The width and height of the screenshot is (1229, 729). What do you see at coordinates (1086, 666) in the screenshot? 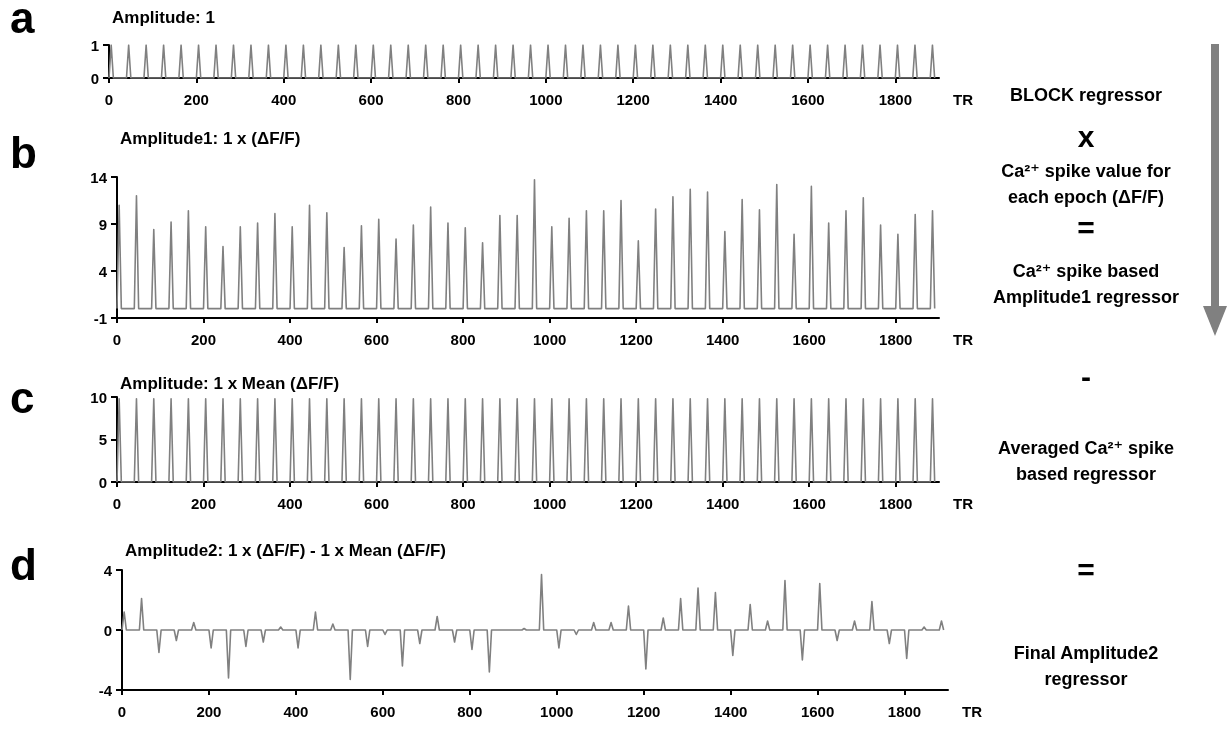
I see `text: Final Amplitude2 regressor` at bounding box center [1086, 666].